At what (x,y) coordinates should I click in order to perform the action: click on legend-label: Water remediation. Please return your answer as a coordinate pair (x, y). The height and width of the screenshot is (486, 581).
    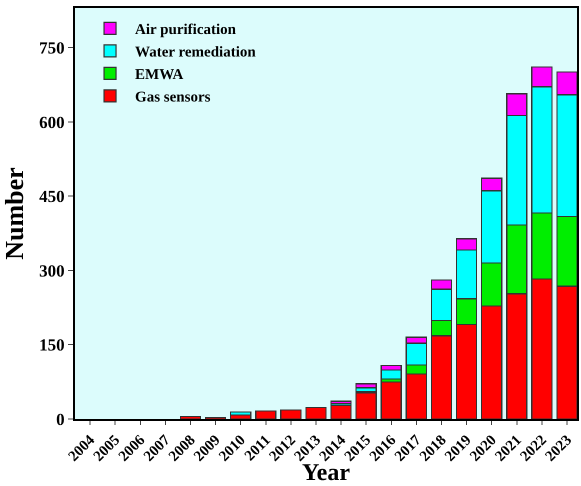
    Looking at the image, I should click on (195, 52).